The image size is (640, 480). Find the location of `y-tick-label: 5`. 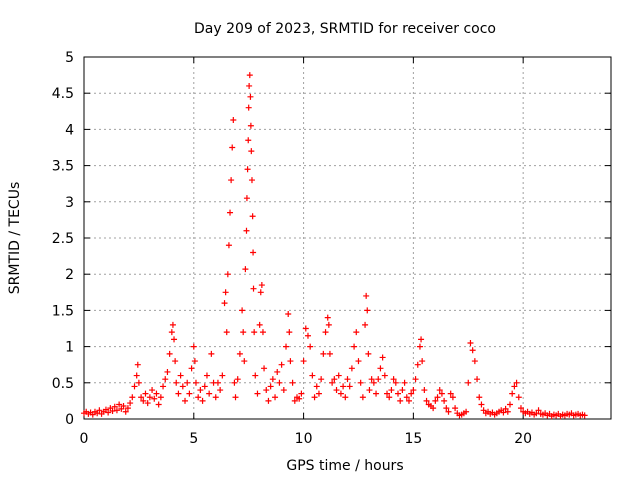

y-tick-label: 5 is located at coordinates (69, 58).